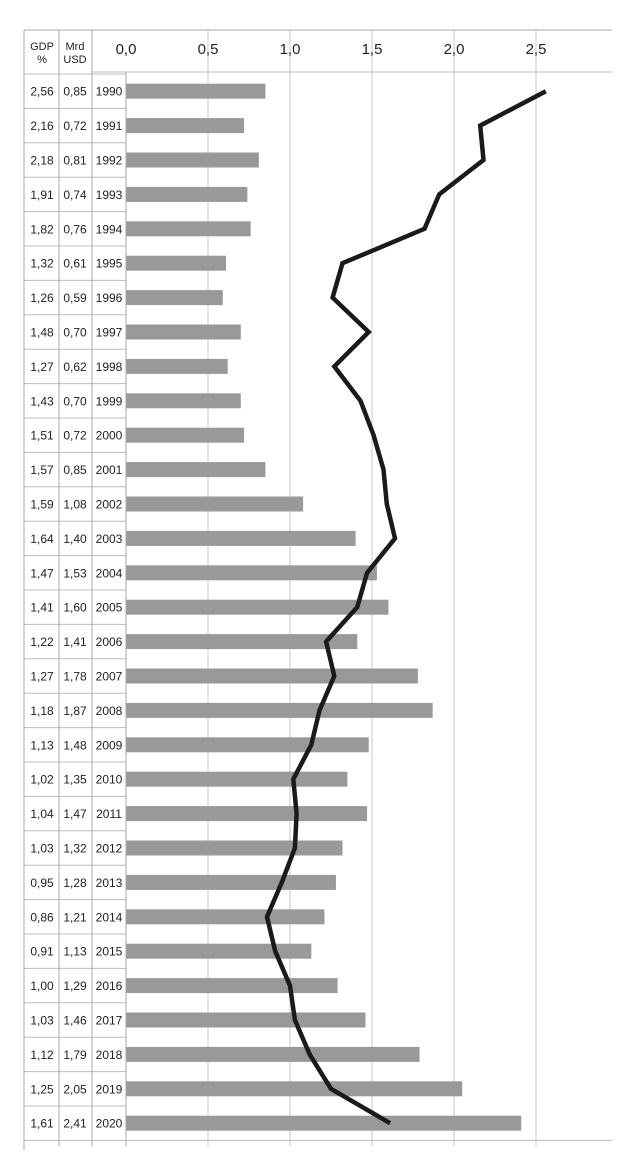  Describe the element at coordinates (109, 401) in the screenshot. I see `year-label: 1999` at that location.